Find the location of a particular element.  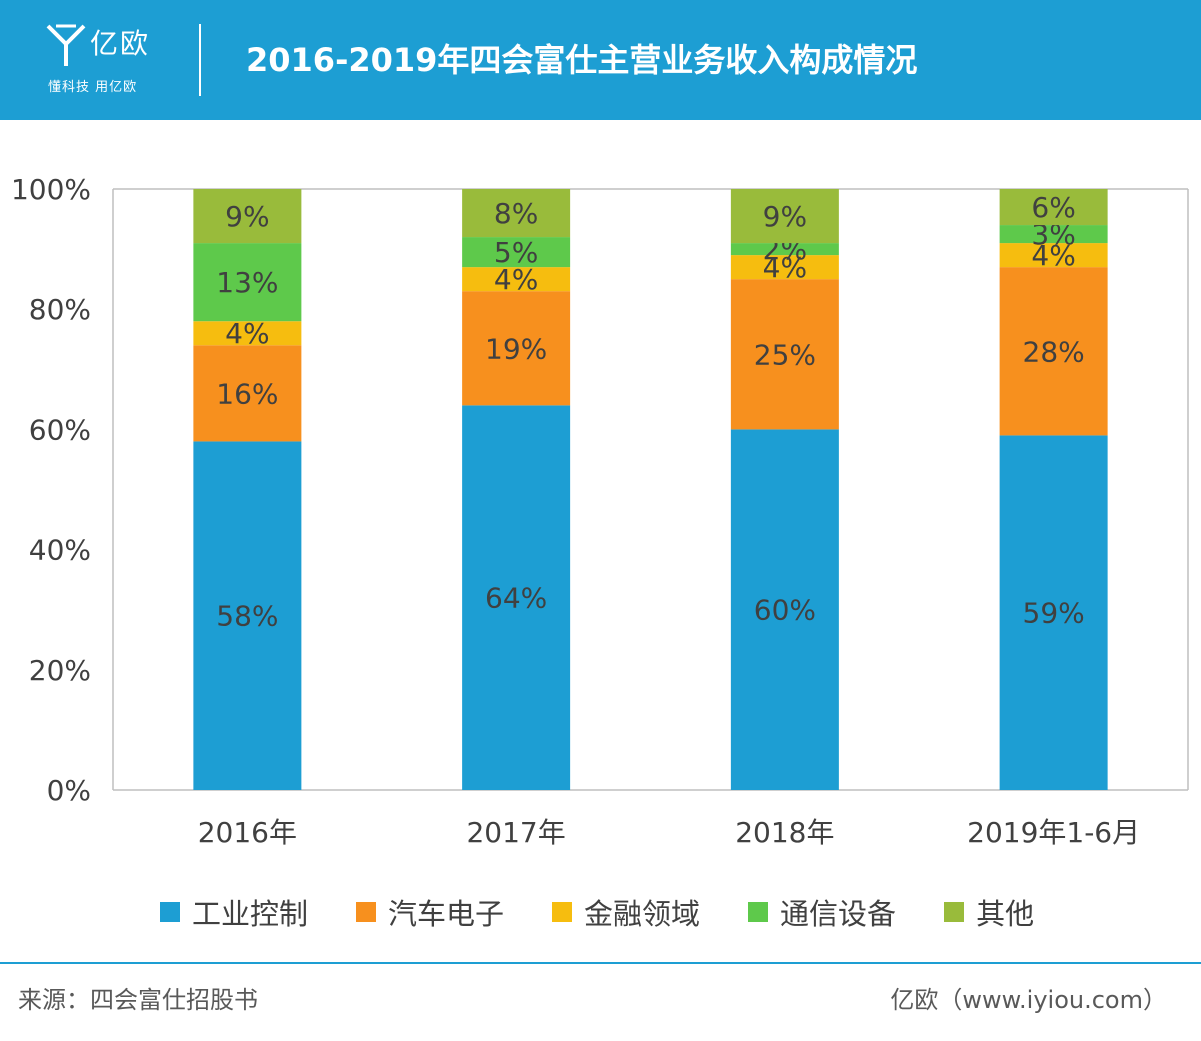

legend-label: 工业控制 is located at coordinates (250, 914).